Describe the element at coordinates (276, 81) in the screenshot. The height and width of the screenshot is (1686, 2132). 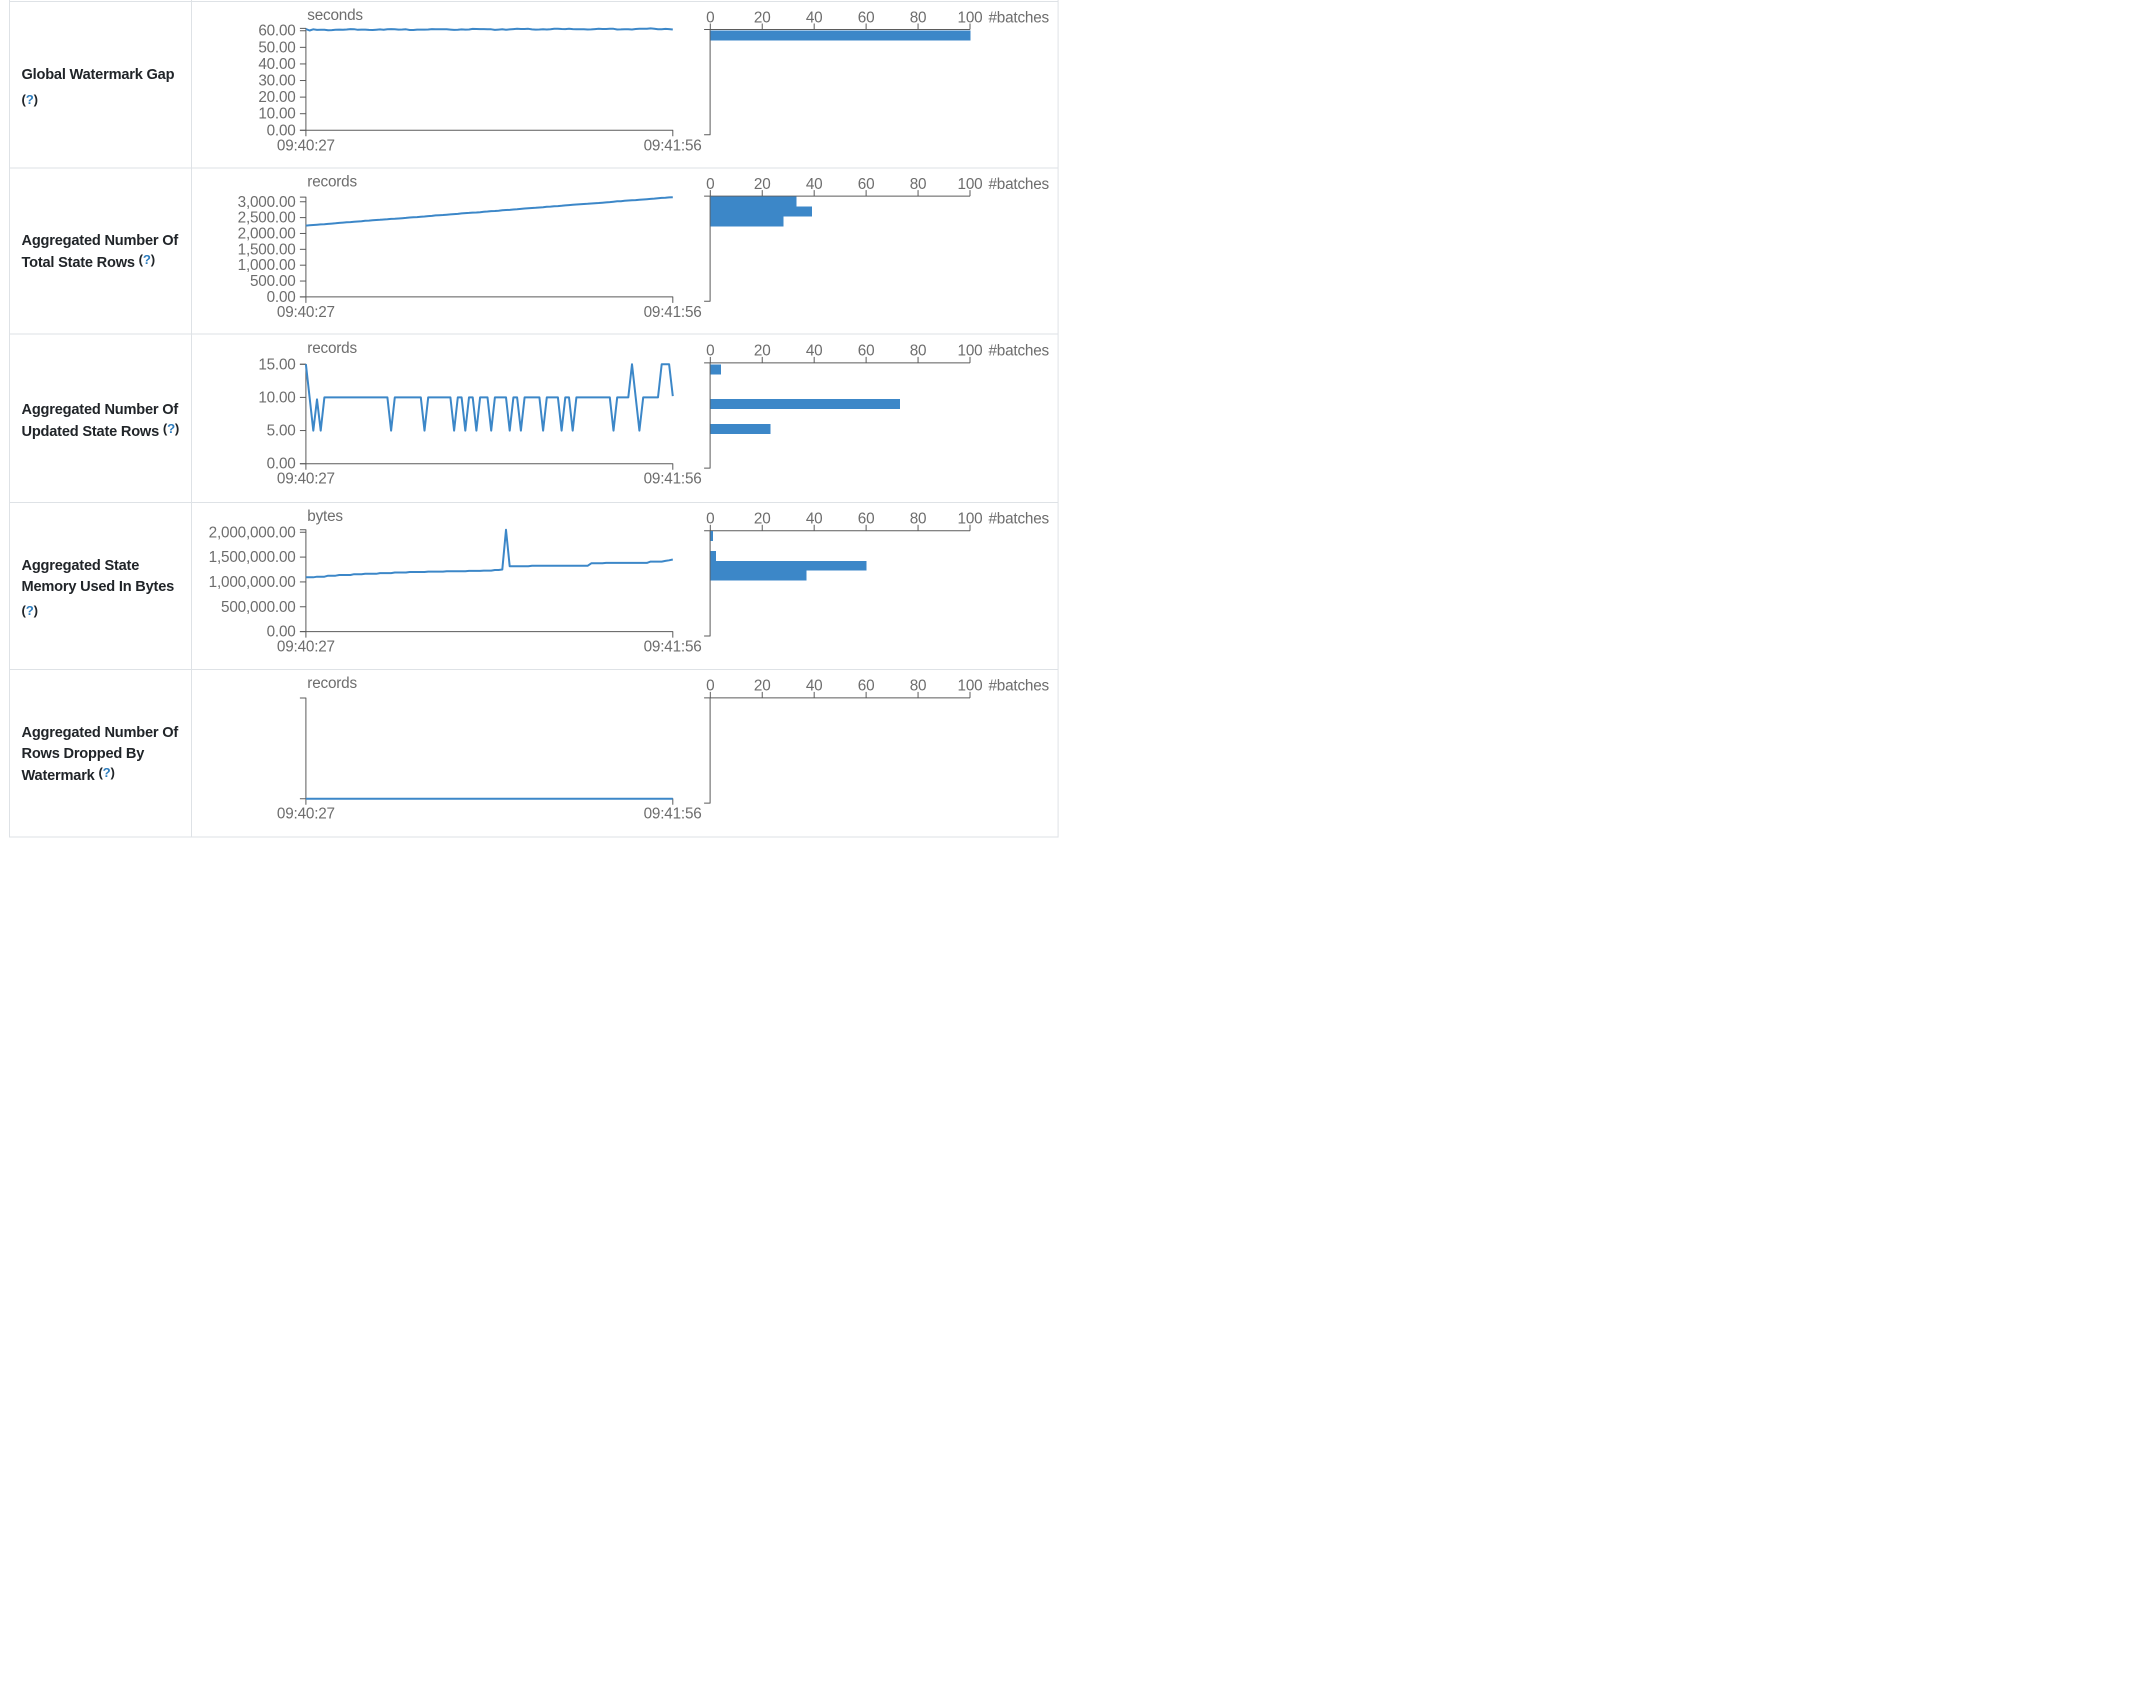
I see `svg-text: 30.00` at that location.